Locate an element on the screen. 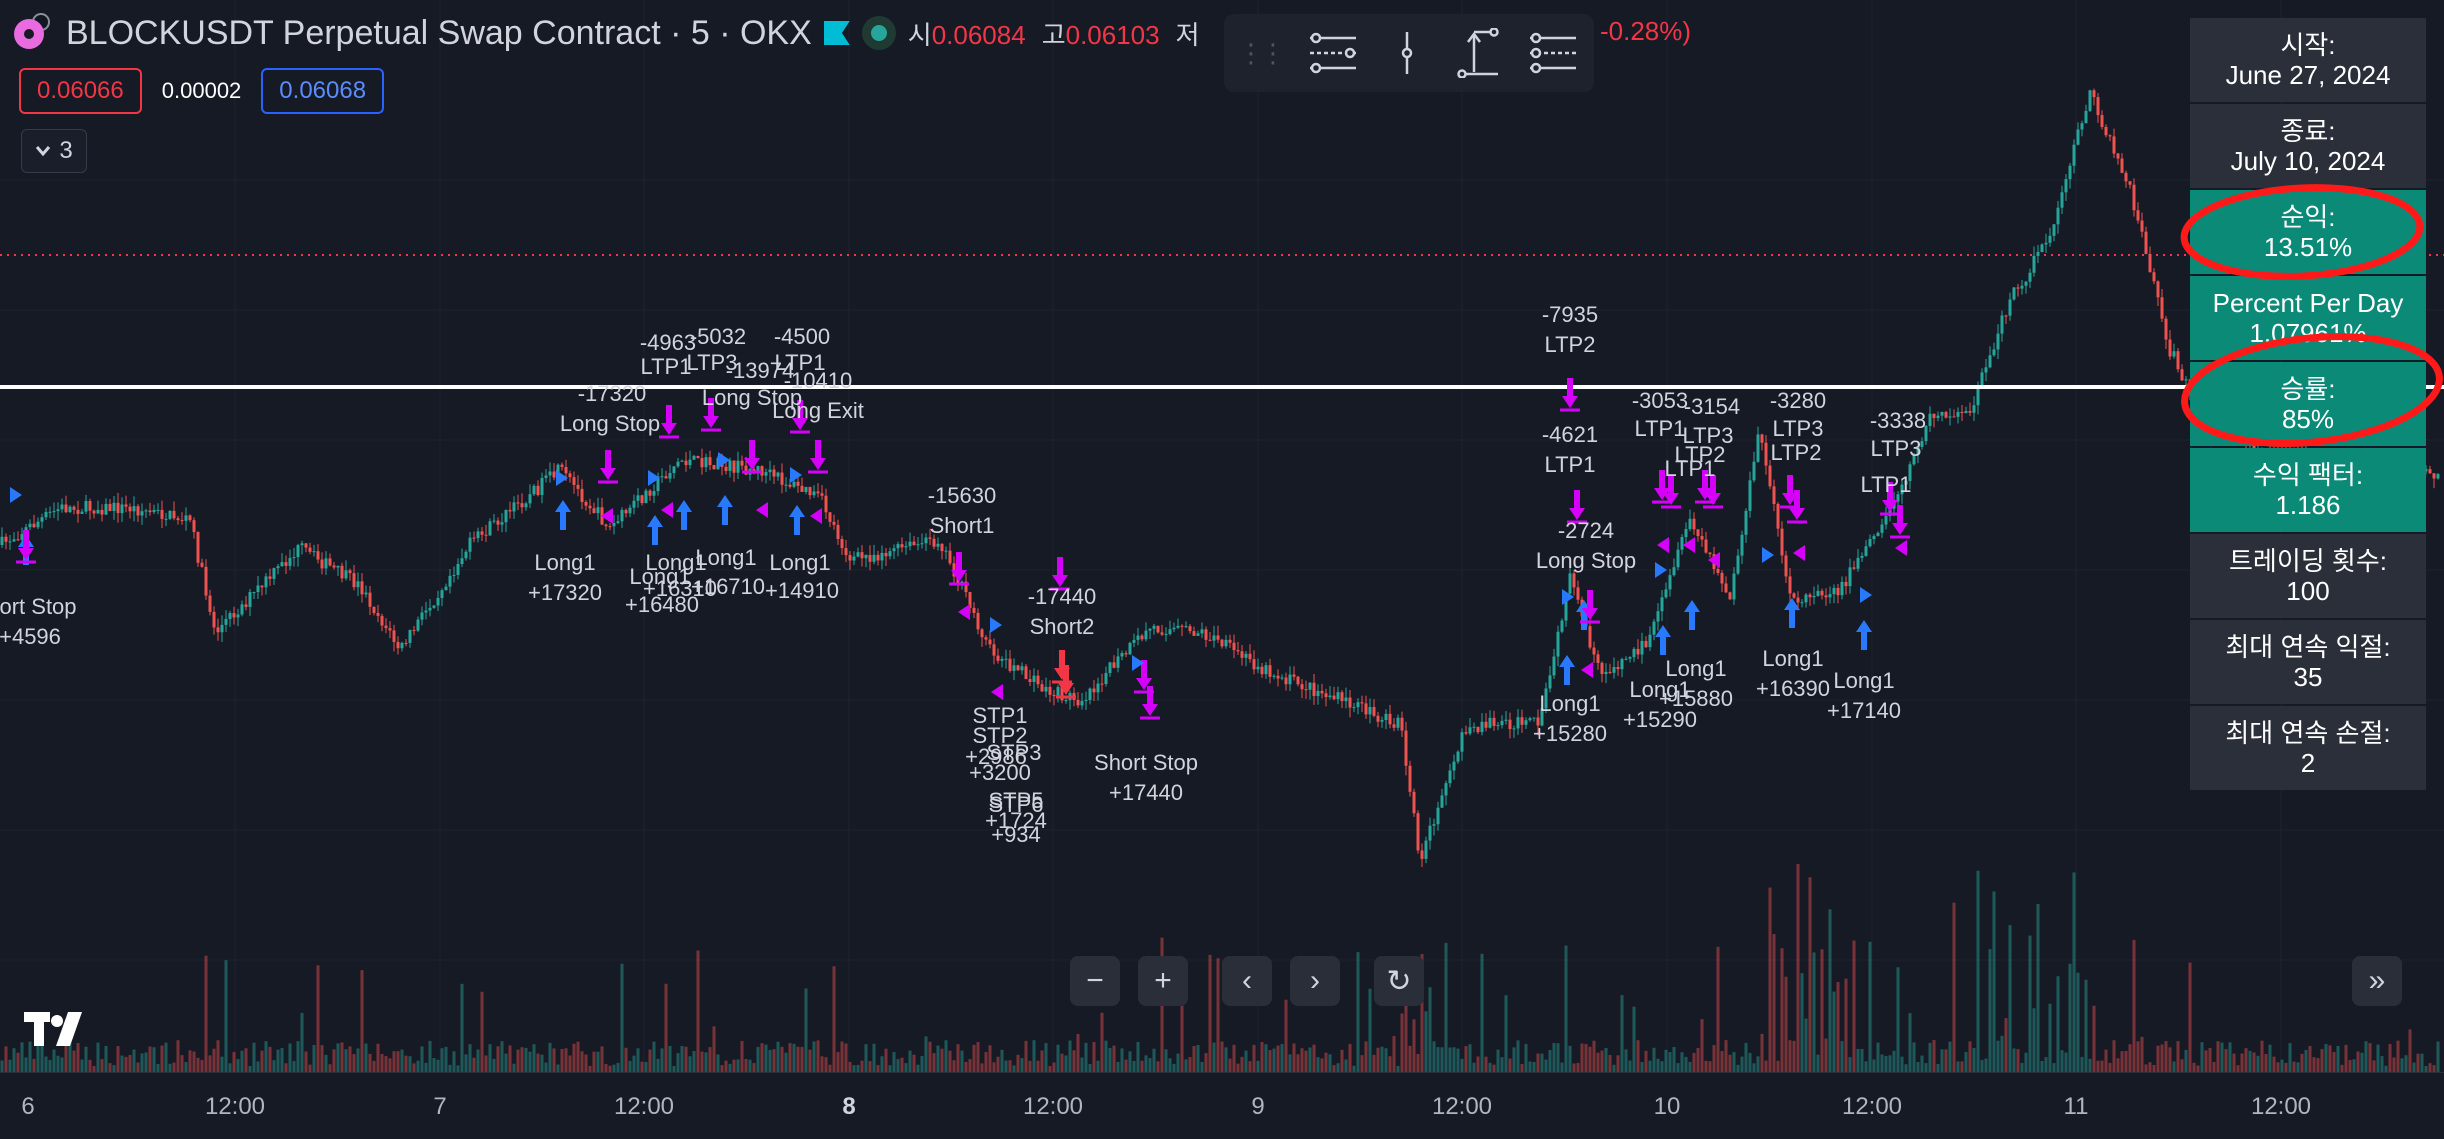  scroll-right-button: › is located at coordinates (1315, 981).